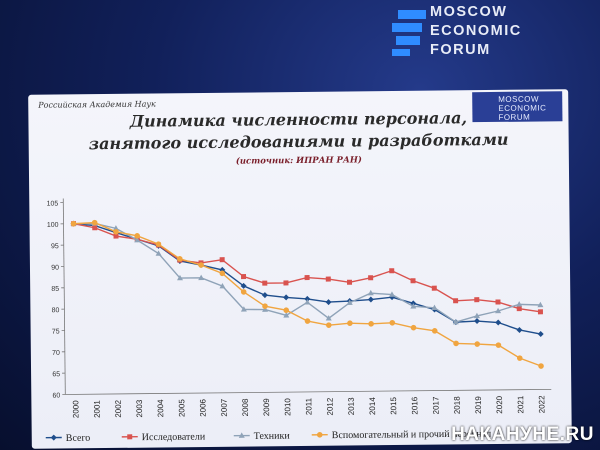 This screenshot has height=450, width=600. What do you see at coordinates (181, 408) in the screenshot?
I see `x-tick-label: 2005` at bounding box center [181, 408].